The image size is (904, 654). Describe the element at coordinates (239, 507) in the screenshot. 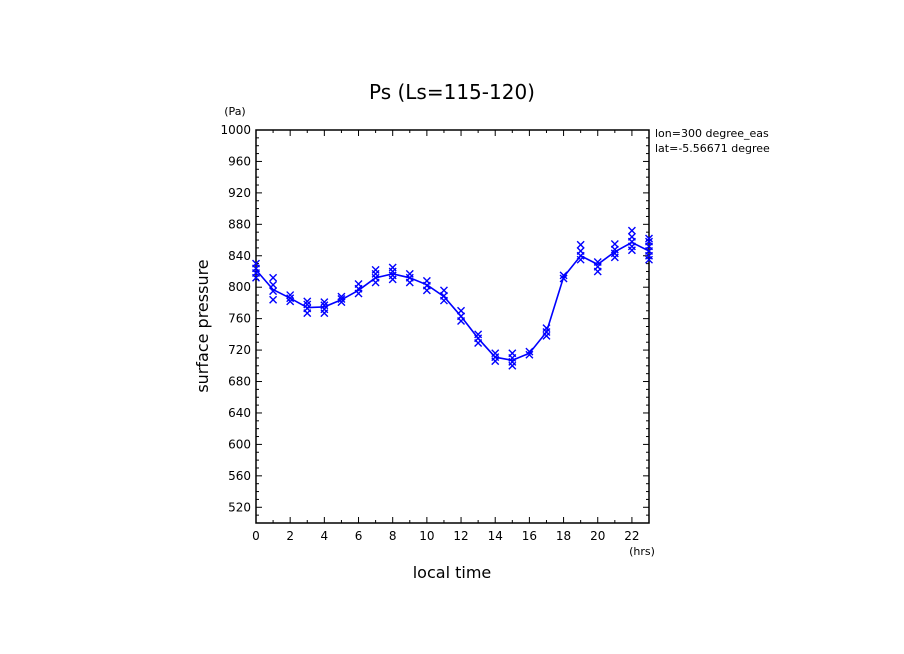

I see `y-tick-label: 520` at that location.